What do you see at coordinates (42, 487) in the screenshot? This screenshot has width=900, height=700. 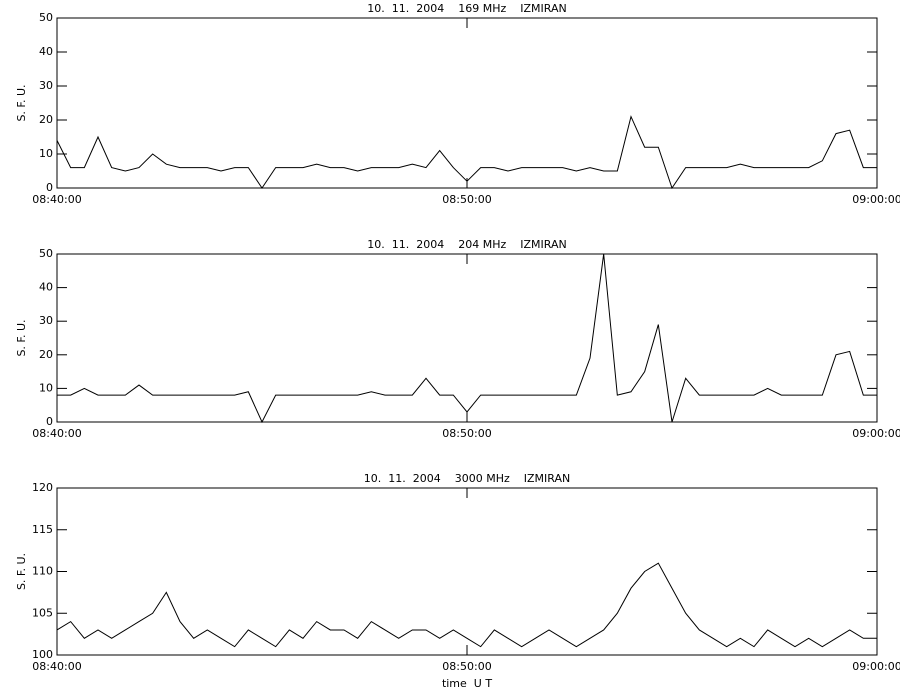 I see `y-tick-label: 120` at bounding box center [42, 487].